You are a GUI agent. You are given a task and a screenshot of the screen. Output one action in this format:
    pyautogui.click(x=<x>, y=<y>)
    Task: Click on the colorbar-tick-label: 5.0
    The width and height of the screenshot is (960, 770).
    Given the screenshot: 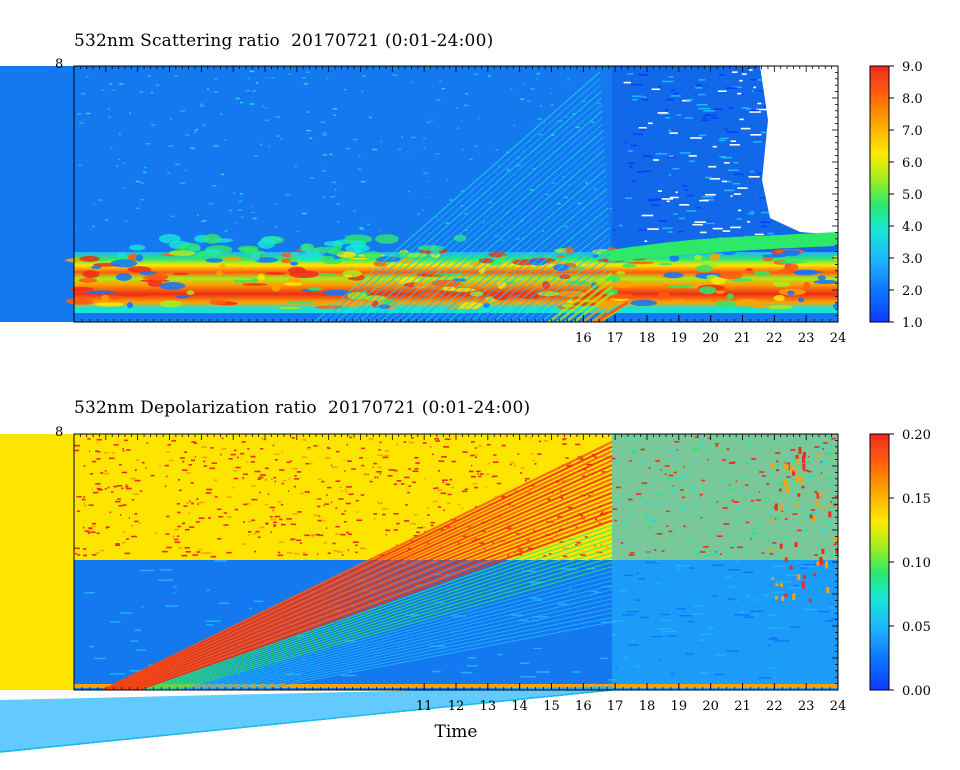 What is the action you would take?
    pyautogui.click(x=912, y=195)
    